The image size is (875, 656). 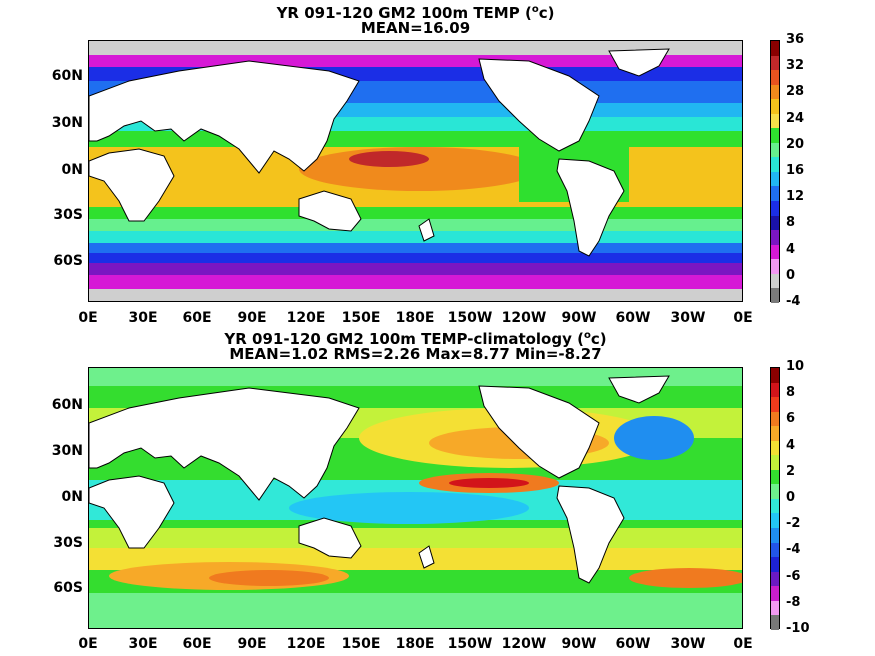 What do you see at coordinates (793, 301) in the screenshot?
I see `panel1-colorbar-label: -4` at bounding box center [793, 301].